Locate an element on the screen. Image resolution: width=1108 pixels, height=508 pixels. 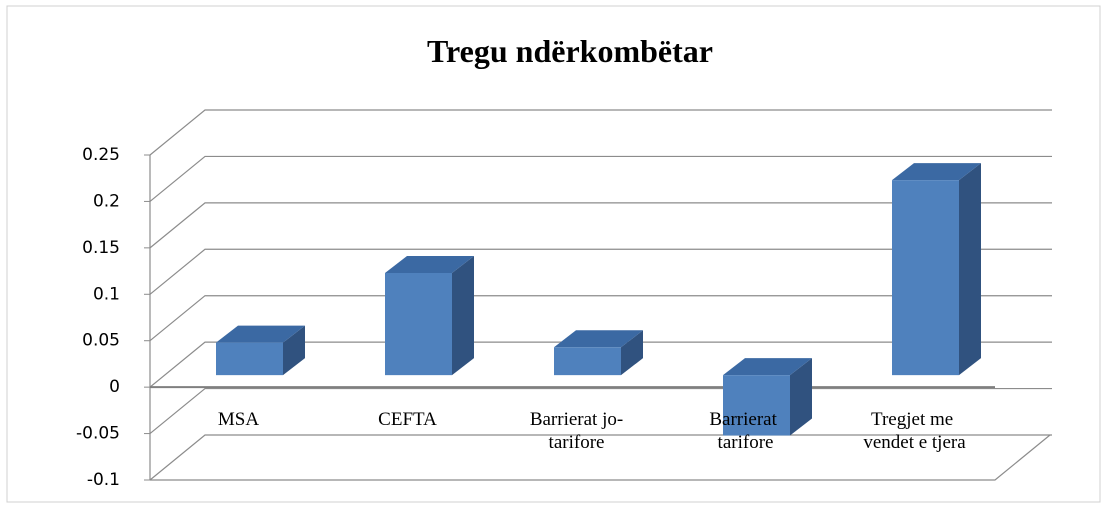
y-tick-label: 0.1 is located at coordinates (106, 294).